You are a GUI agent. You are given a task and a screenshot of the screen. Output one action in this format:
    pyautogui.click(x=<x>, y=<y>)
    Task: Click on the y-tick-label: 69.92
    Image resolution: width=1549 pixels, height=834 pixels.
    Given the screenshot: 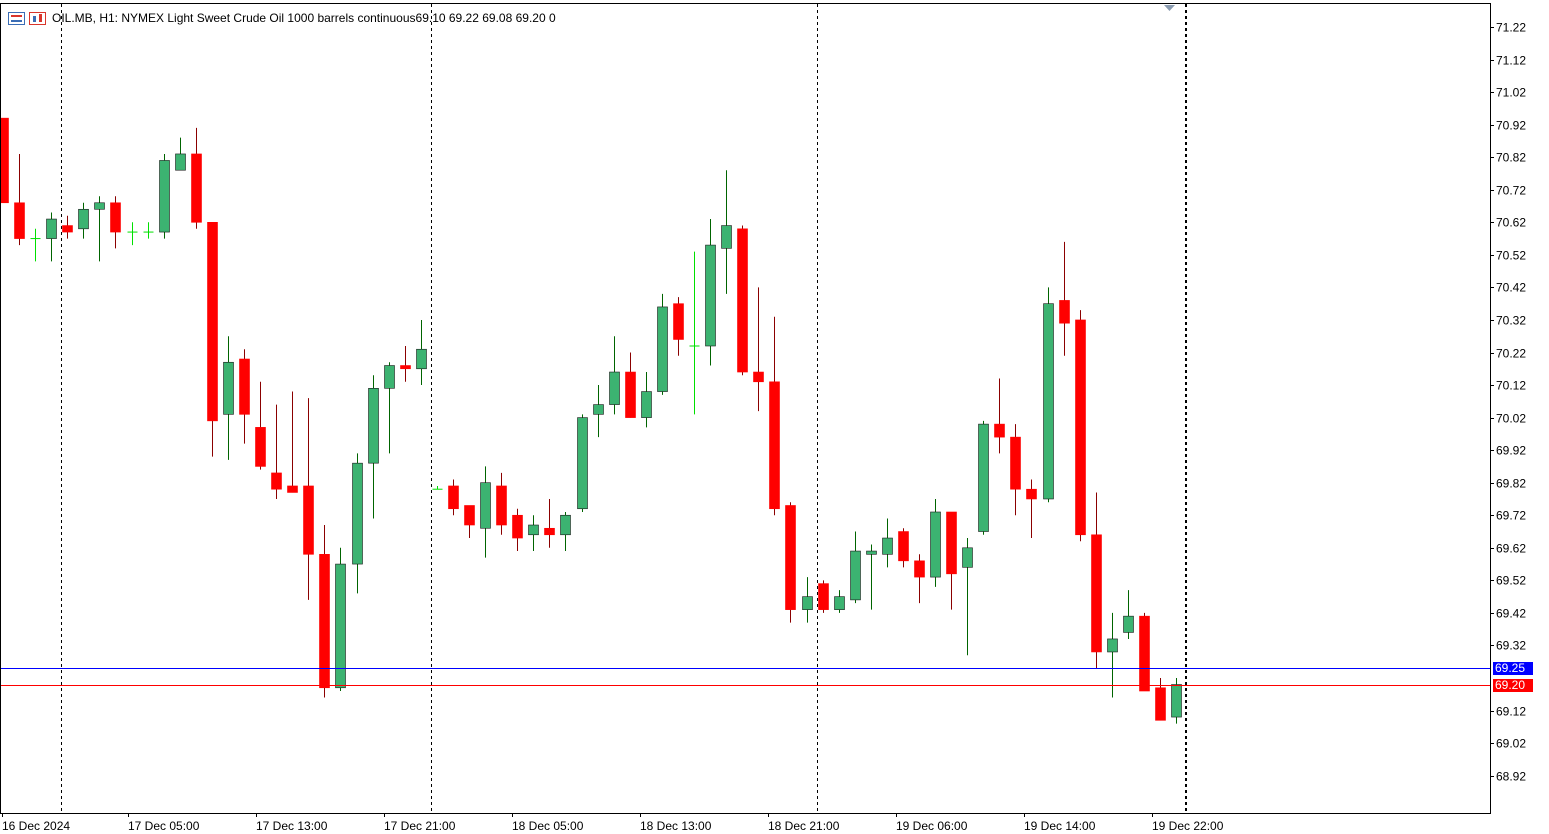 What is the action you would take?
    pyautogui.click(x=1511, y=451)
    